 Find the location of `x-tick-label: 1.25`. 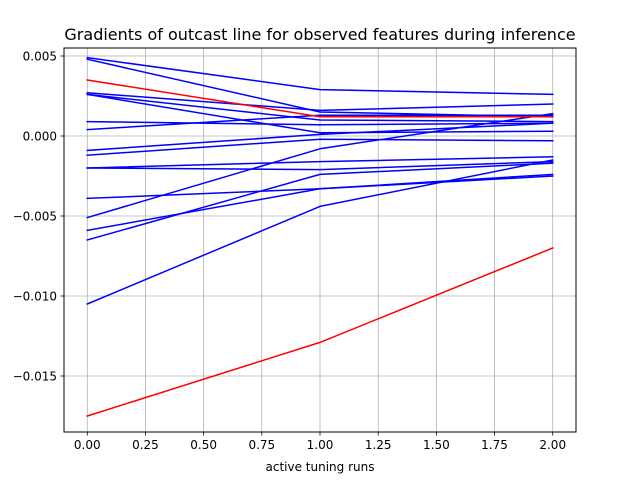

x-tick-label: 1.25 is located at coordinates (378, 445).